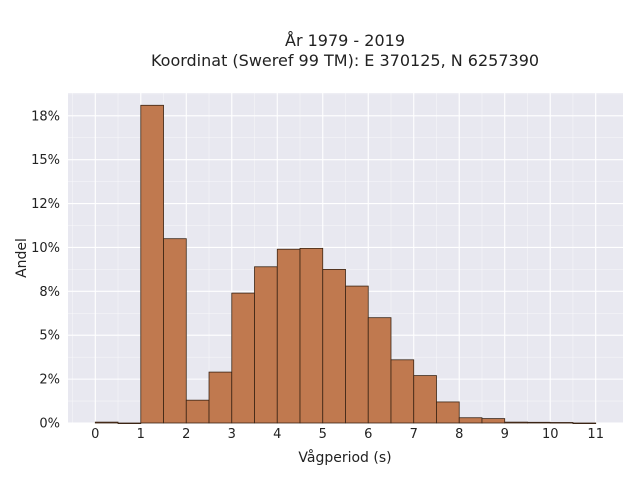  What do you see at coordinates (595, 434) in the screenshot?
I see `x-tick-label: 11` at bounding box center [595, 434].